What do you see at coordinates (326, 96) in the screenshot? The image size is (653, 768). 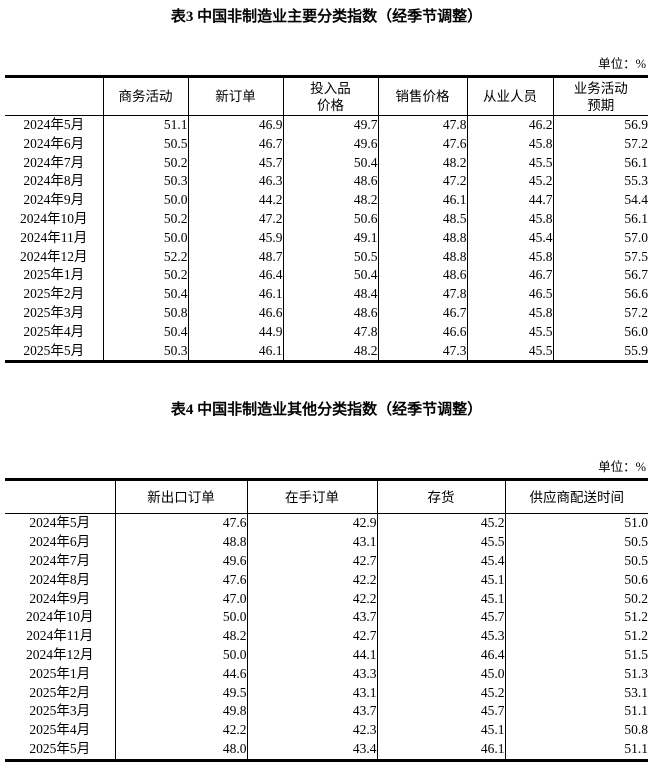 I see `table3-header-row: 商务活动 新订单 投入品 价格 销售价格 从业人员 业务活动 预期` at bounding box center [326, 96].